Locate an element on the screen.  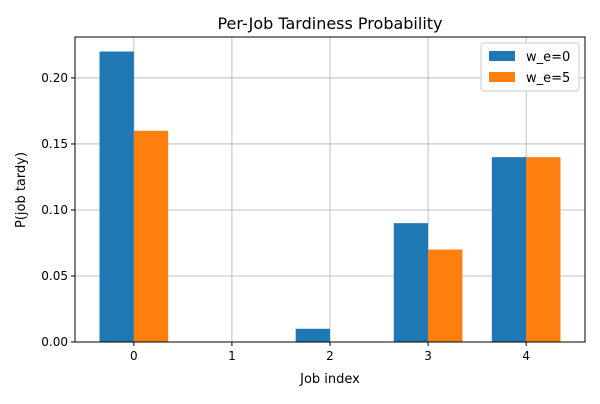
chart-title: Per-Job Tardiness Probability is located at coordinates (329, 23).